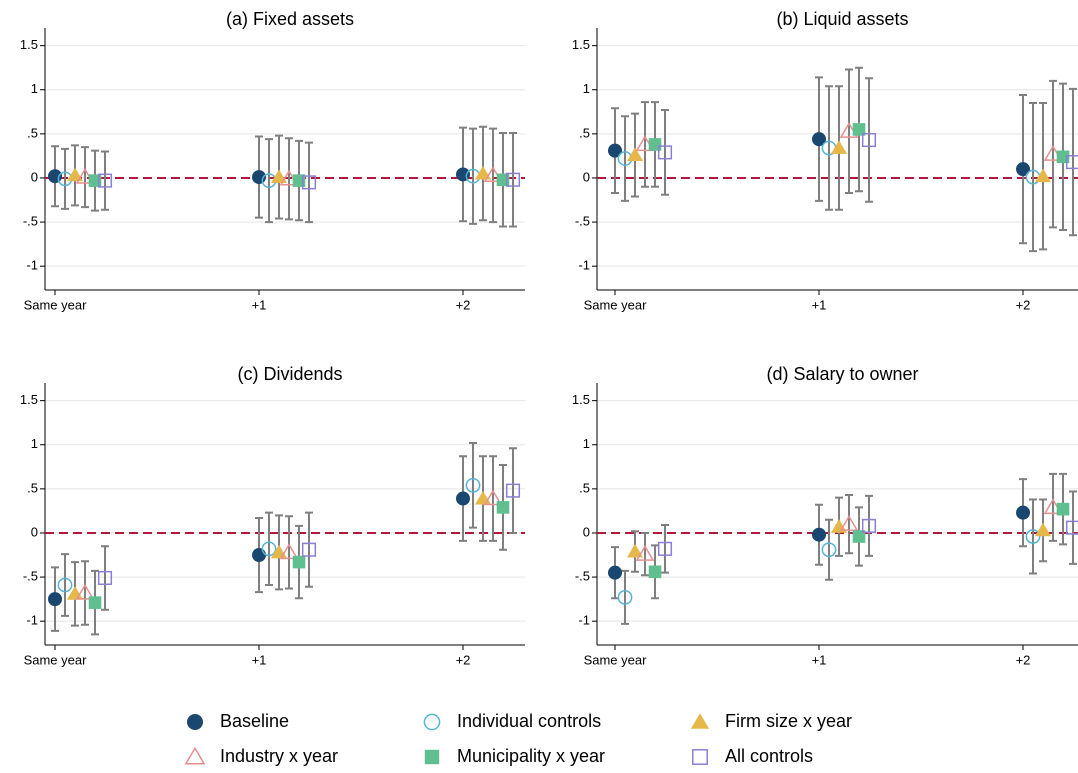 The height and width of the screenshot is (773, 1078). What do you see at coordinates (279, 756) in the screenshot?
I see `legend-label: Industry x year` at bounding box center [279, 756].